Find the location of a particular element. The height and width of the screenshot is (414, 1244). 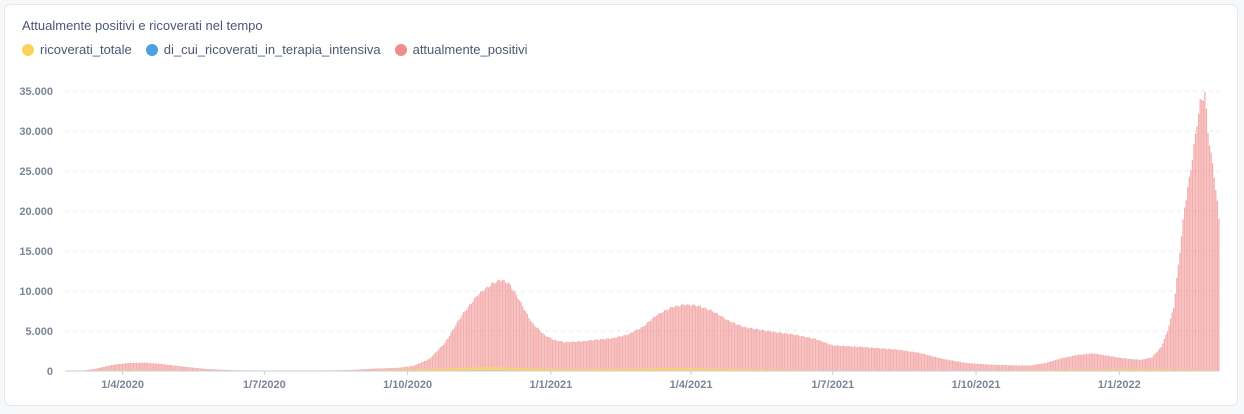

legend-item-attualmente-positivi: attualmente_positivi is located at coordinates (461, 49).